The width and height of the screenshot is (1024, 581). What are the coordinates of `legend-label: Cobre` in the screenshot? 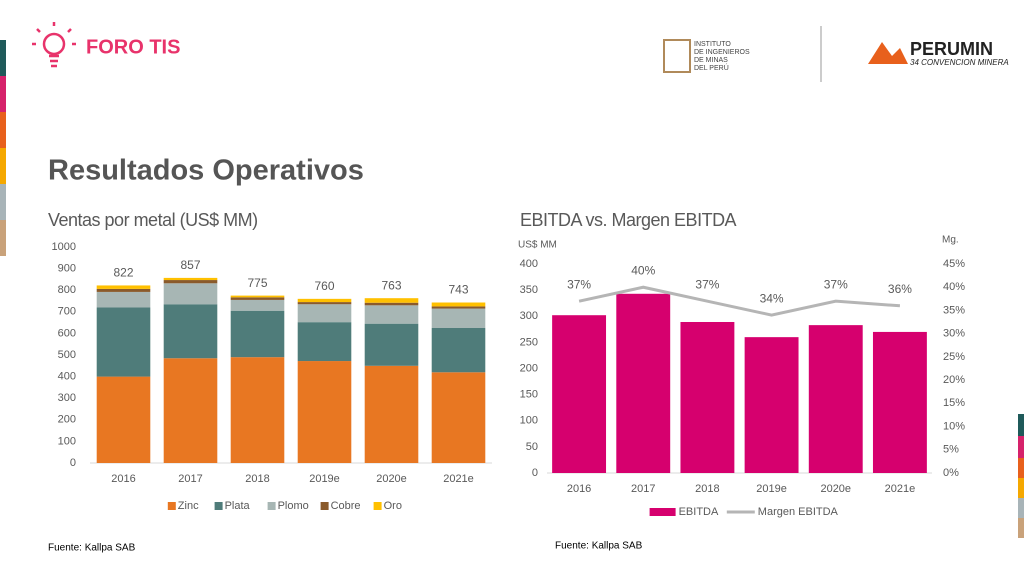 It's located at (346, 506).